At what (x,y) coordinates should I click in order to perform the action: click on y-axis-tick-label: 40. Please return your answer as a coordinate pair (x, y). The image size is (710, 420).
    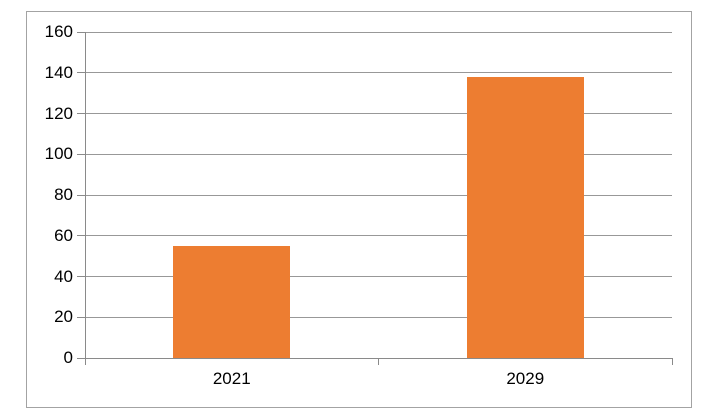
    Looking at the image, I should click on (63, 276).